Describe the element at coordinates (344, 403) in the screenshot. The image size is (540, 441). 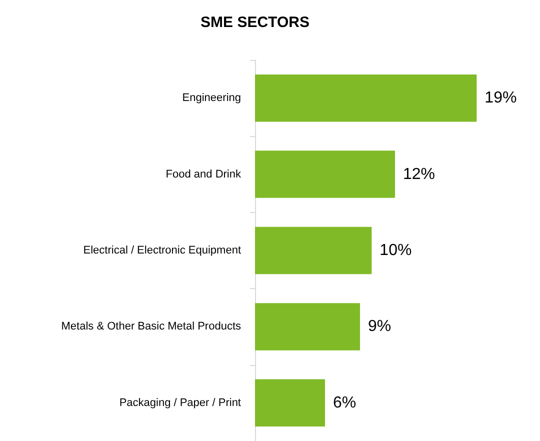
I see `data-label: 6%` at that location.